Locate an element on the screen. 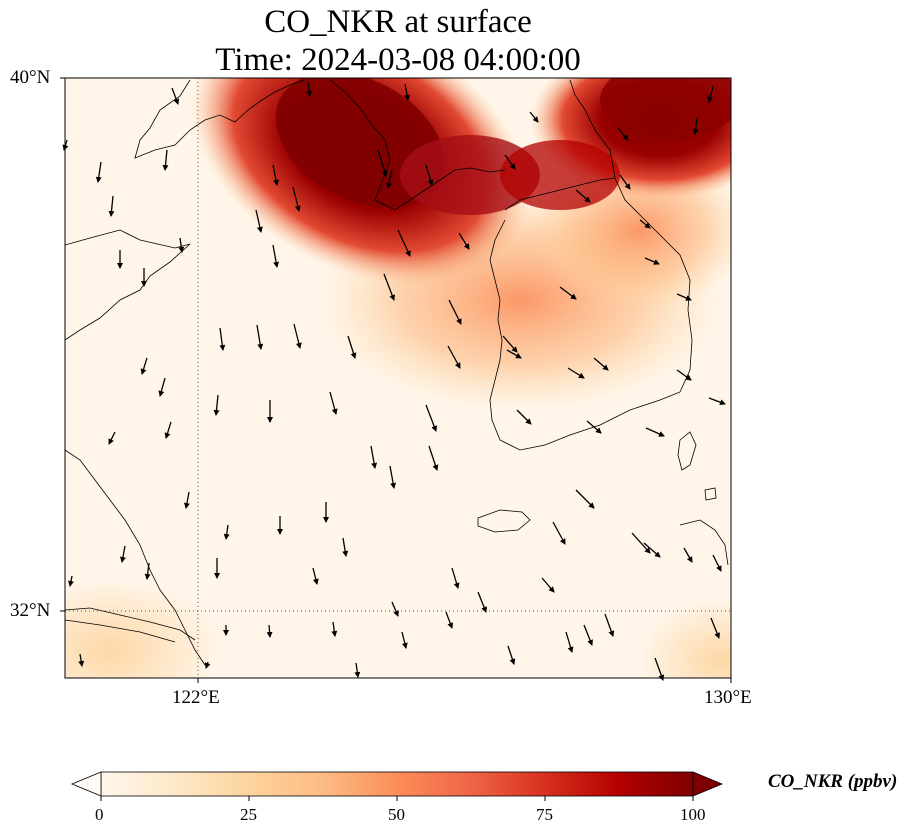 The width and height of the screenshot is (920, 836). y-tick-40n: 40°N is located at coordinates (30, 77).